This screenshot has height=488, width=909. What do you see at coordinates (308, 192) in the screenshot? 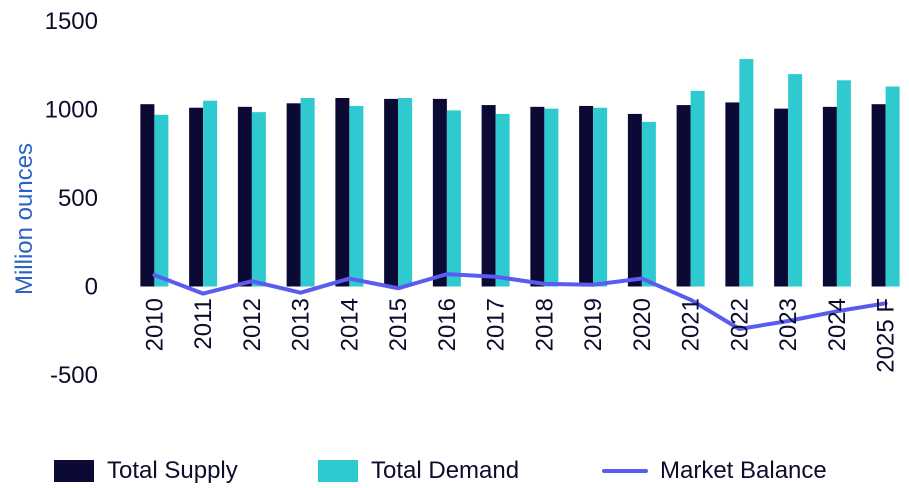
I see `bar-total-demand-2013` at bounding box center [308, 192].